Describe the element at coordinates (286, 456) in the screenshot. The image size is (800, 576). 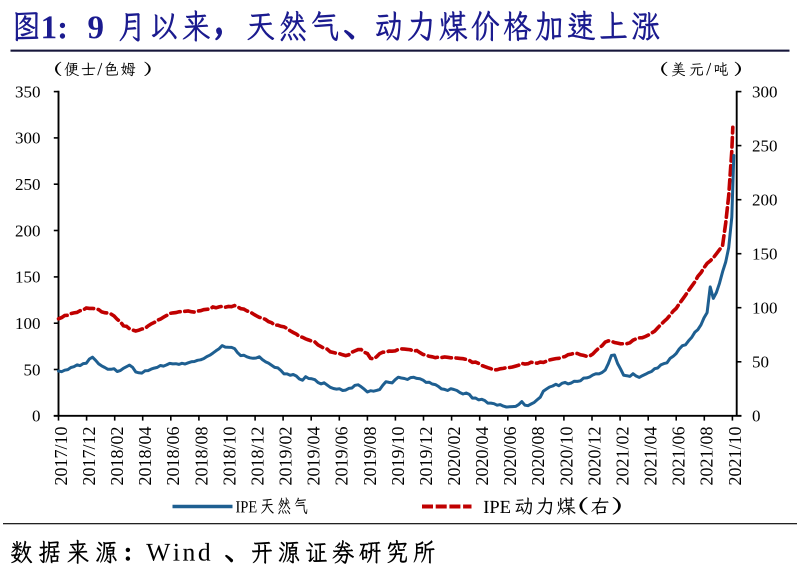
I see `svg-text: 2019/02` at that location.